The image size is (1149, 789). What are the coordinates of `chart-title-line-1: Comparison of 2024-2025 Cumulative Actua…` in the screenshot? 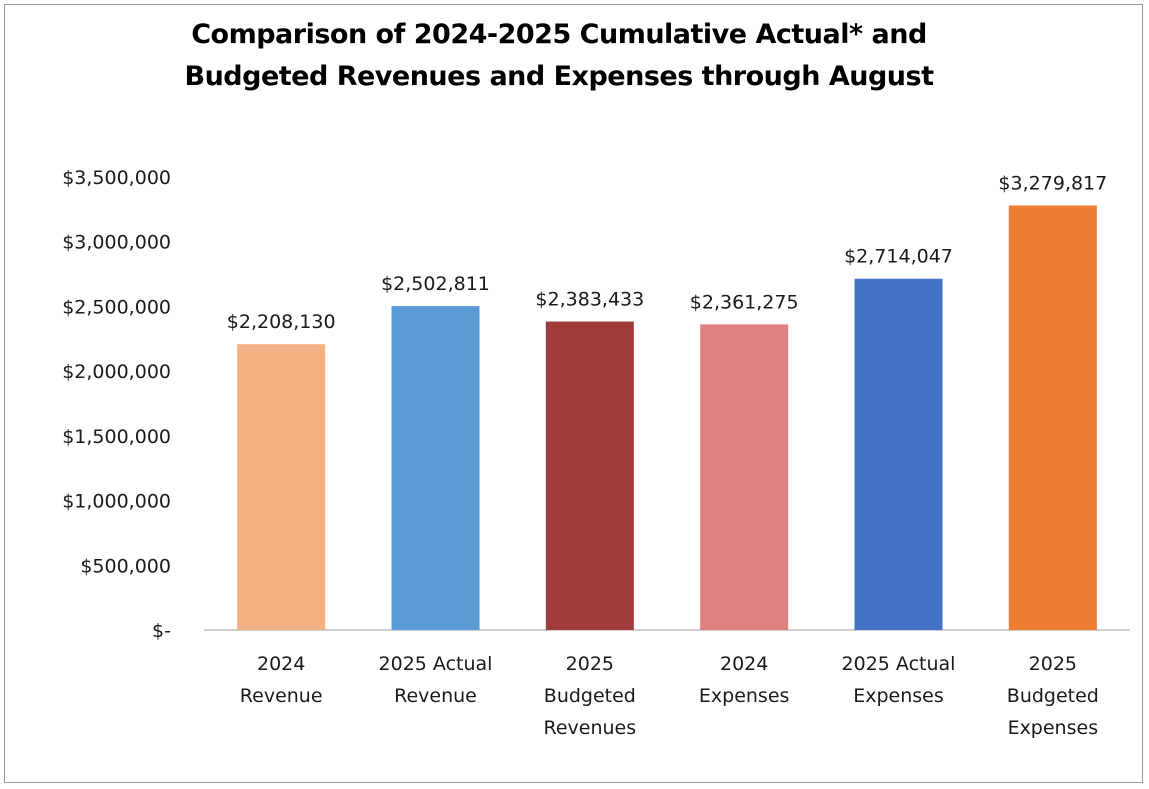 It's located at (559, 34).